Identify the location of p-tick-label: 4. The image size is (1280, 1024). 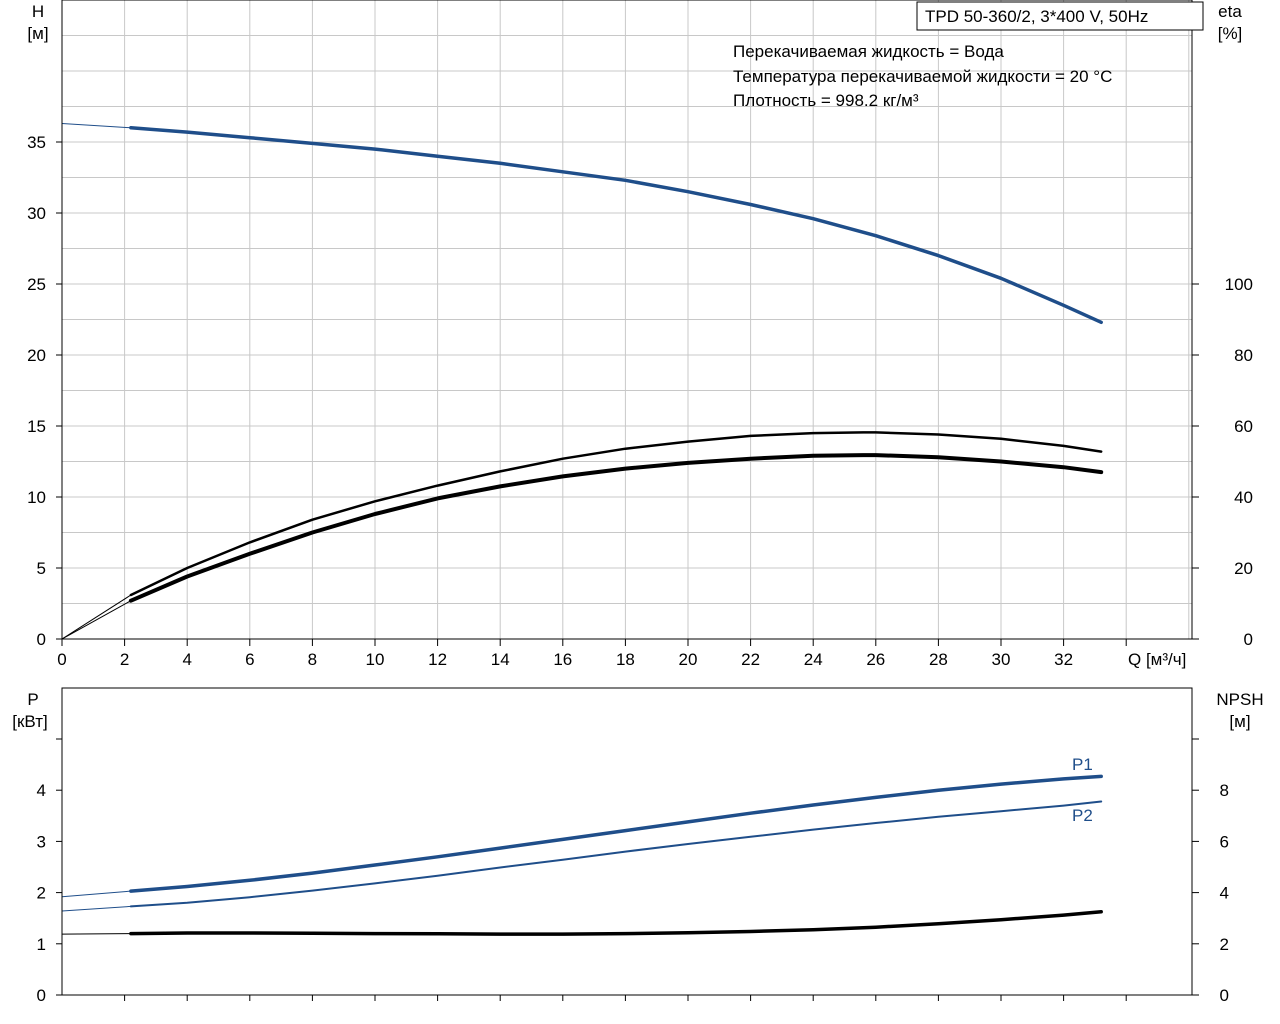
(41, 790).